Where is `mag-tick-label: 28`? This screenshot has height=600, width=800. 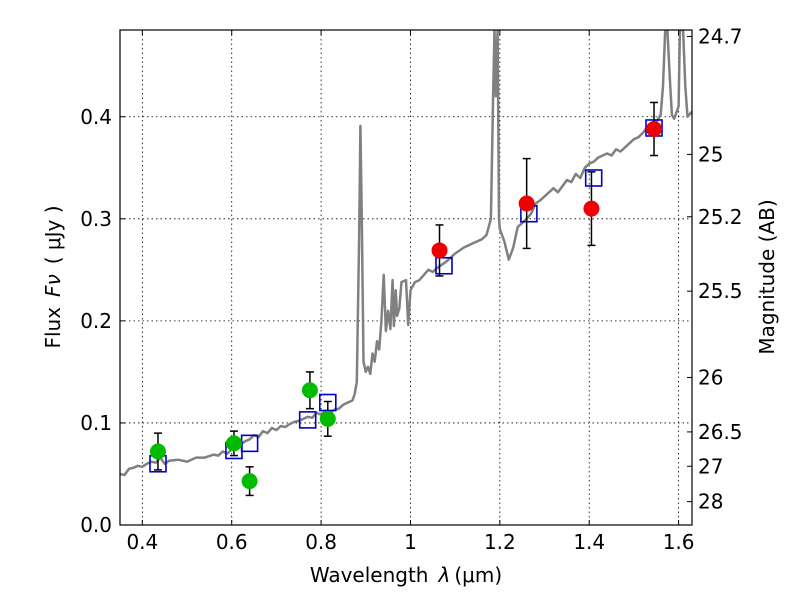
mag-tick-label: 28 is located at coordinates (710, 502).